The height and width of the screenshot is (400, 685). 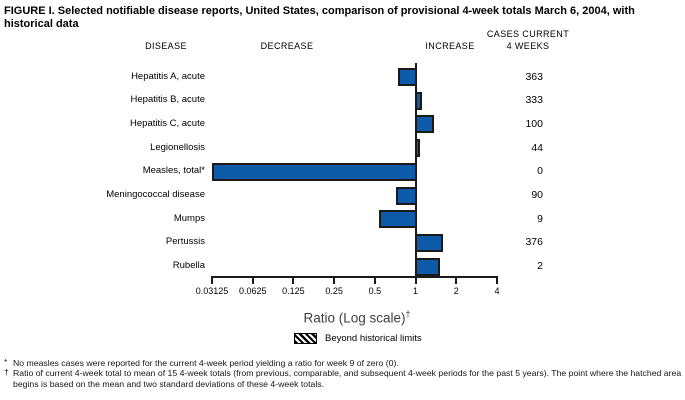 What do you see at coordinates (293, 291) in the screenshot?
I see `x-axis-tick-label: 0.125` at bounding box center [293, 291].